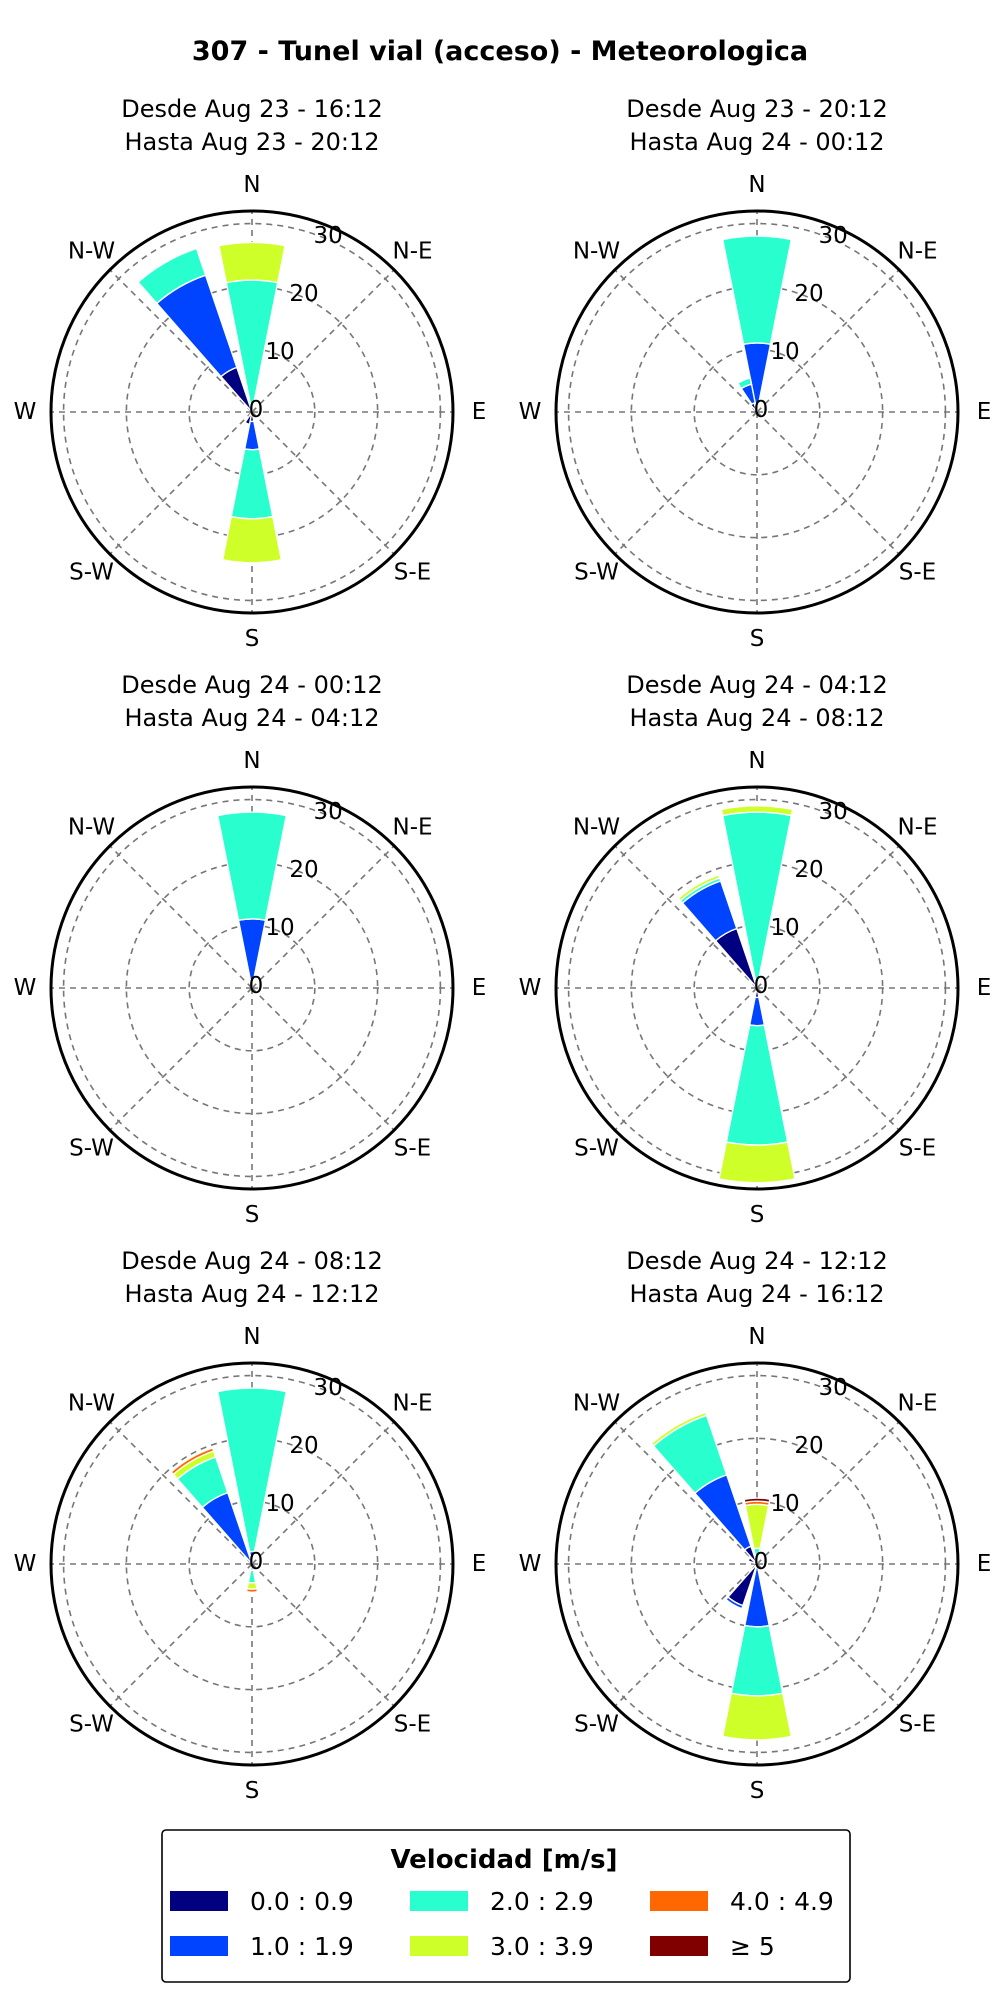 This screenshot has width=1000, height=2000. Describe the element at coordinates (542, 1946) in the screenshot. I see `legend-label: 3.0 : 3.9` at that location.